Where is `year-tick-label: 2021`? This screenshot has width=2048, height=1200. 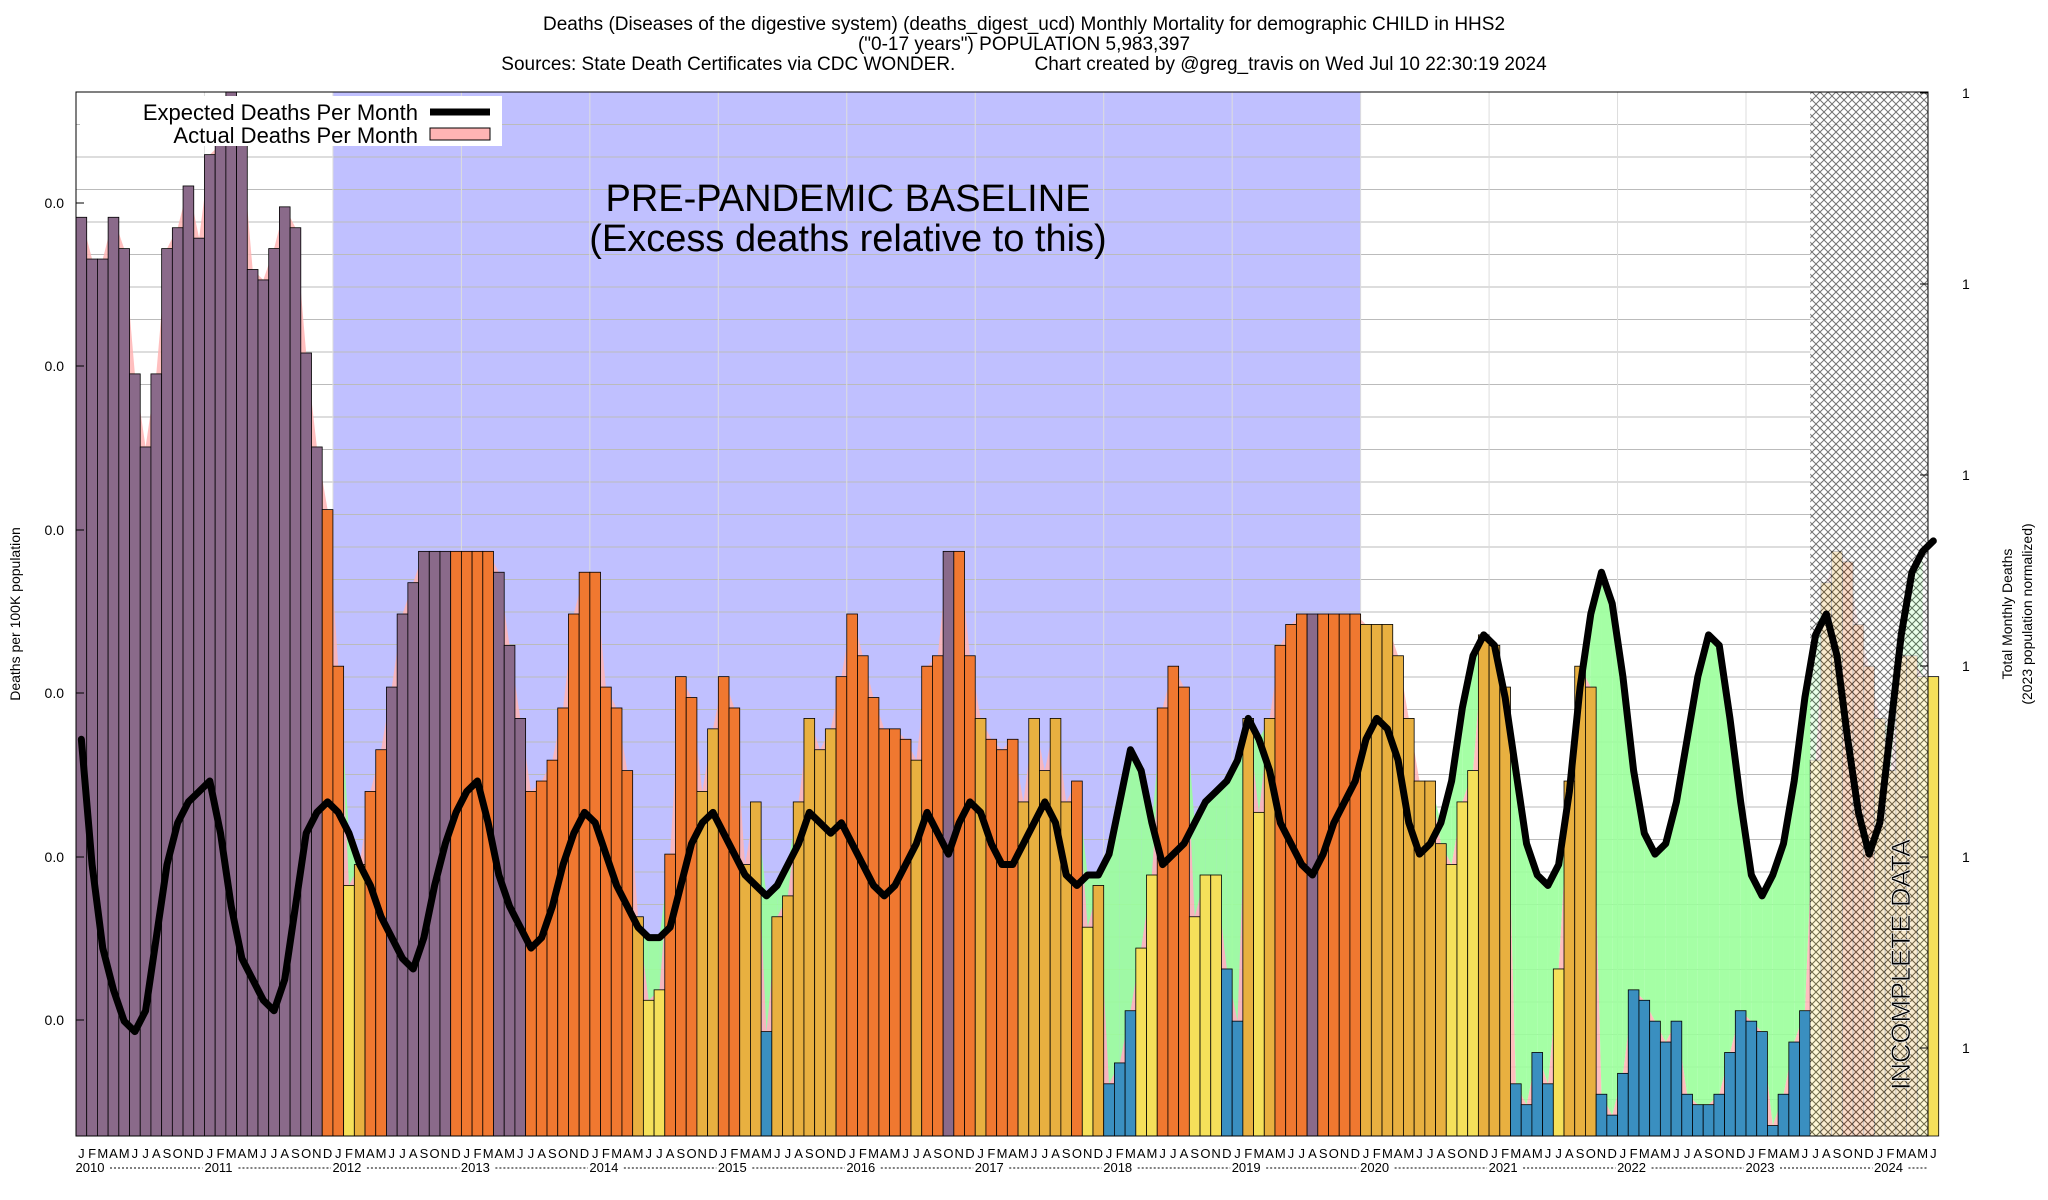
year-tick-label: 2021 is located at coordinates (1503, 1167).